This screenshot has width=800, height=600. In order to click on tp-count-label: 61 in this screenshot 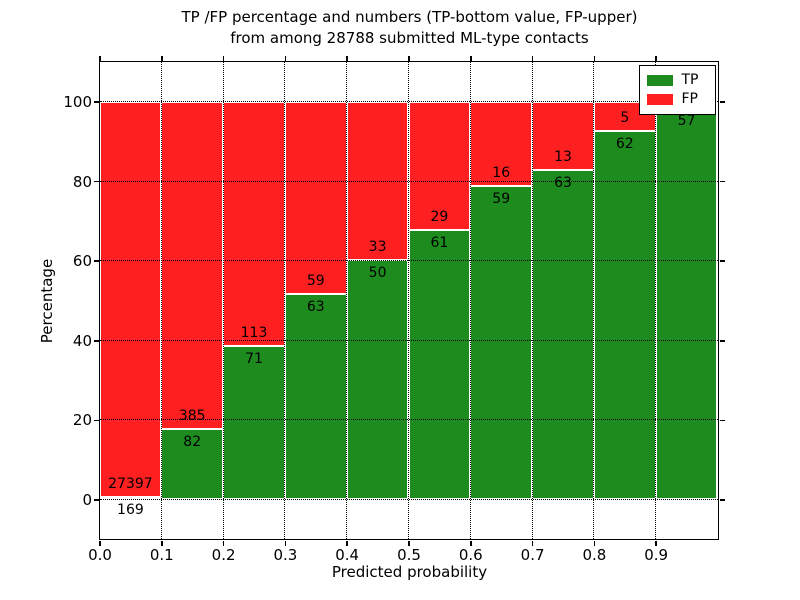, I will do `click(439, 242)`.